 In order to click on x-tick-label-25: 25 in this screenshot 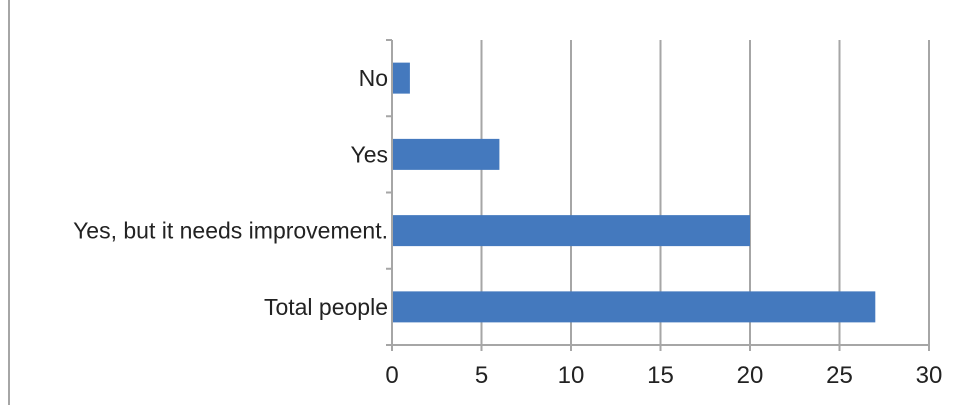, I will do `click(839, 375)`.